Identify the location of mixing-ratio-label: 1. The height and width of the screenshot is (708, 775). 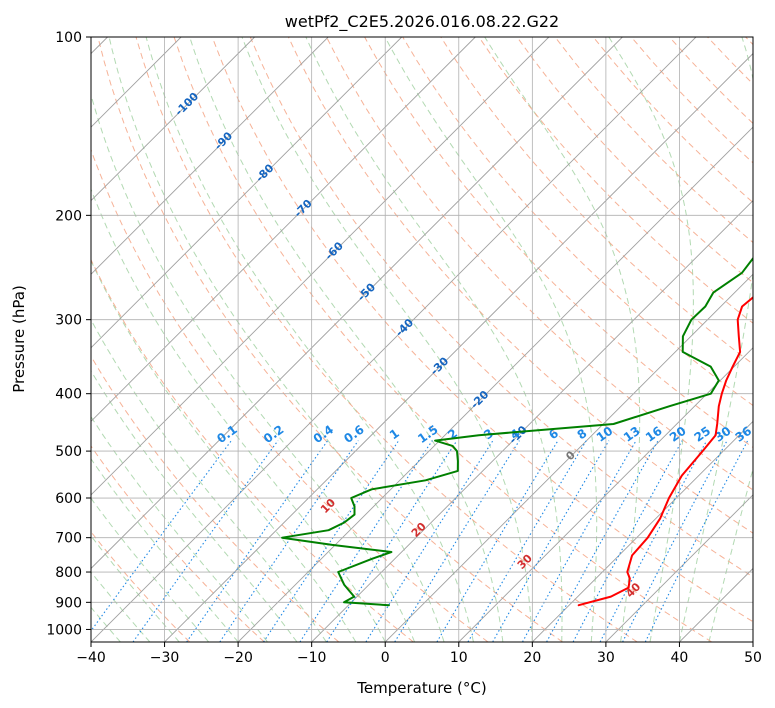
(394, 434).